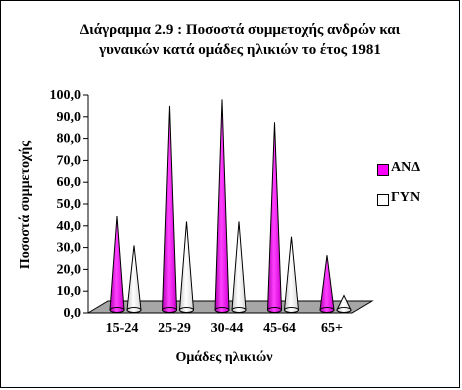  Describe the element at coordinates (222, 310) in the screenshot. I see `cone-and-30-44-base` at that location.